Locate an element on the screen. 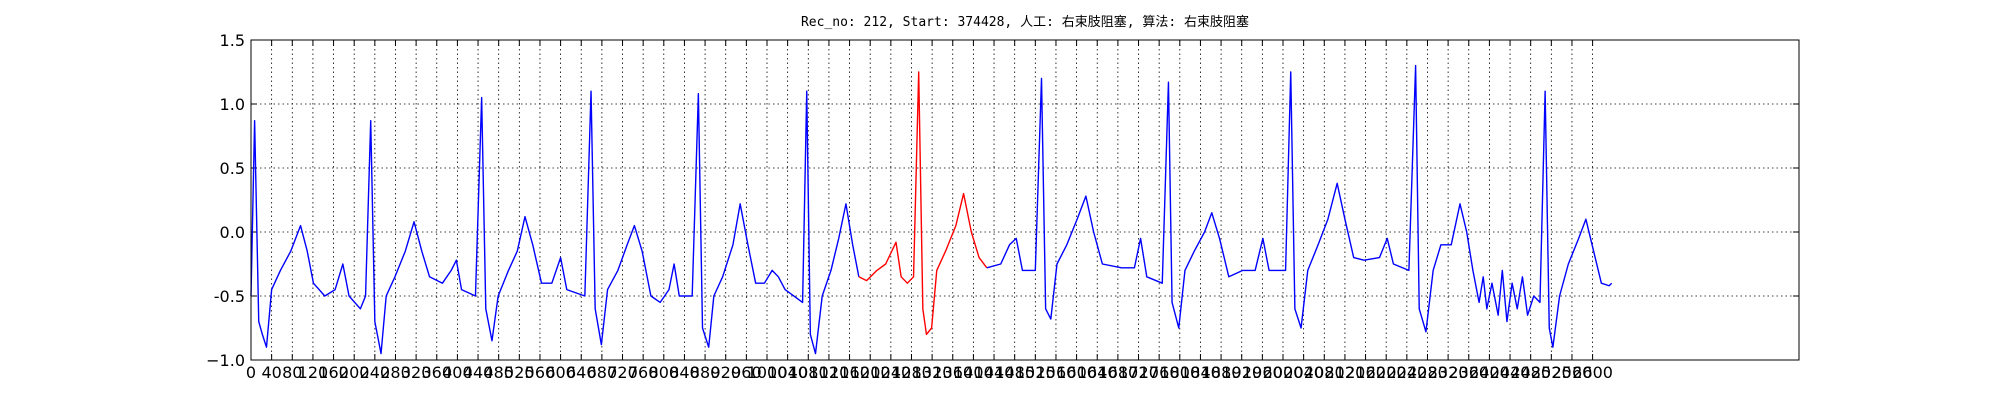  x-tick-label: 560 is located at coordinates (540, 372).